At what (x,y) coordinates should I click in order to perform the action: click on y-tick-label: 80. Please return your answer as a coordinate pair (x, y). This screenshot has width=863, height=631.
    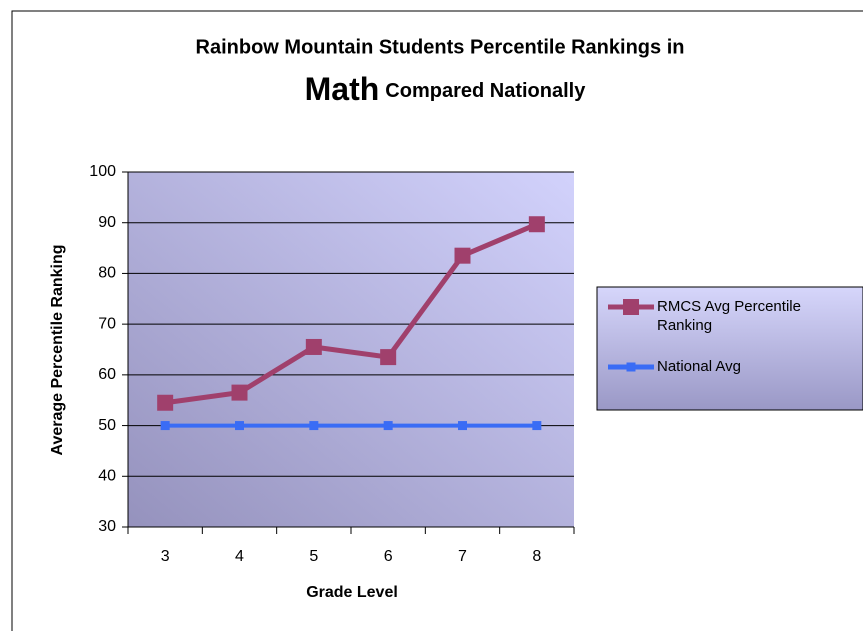
    Looking at the image, I should click on (107, 273).